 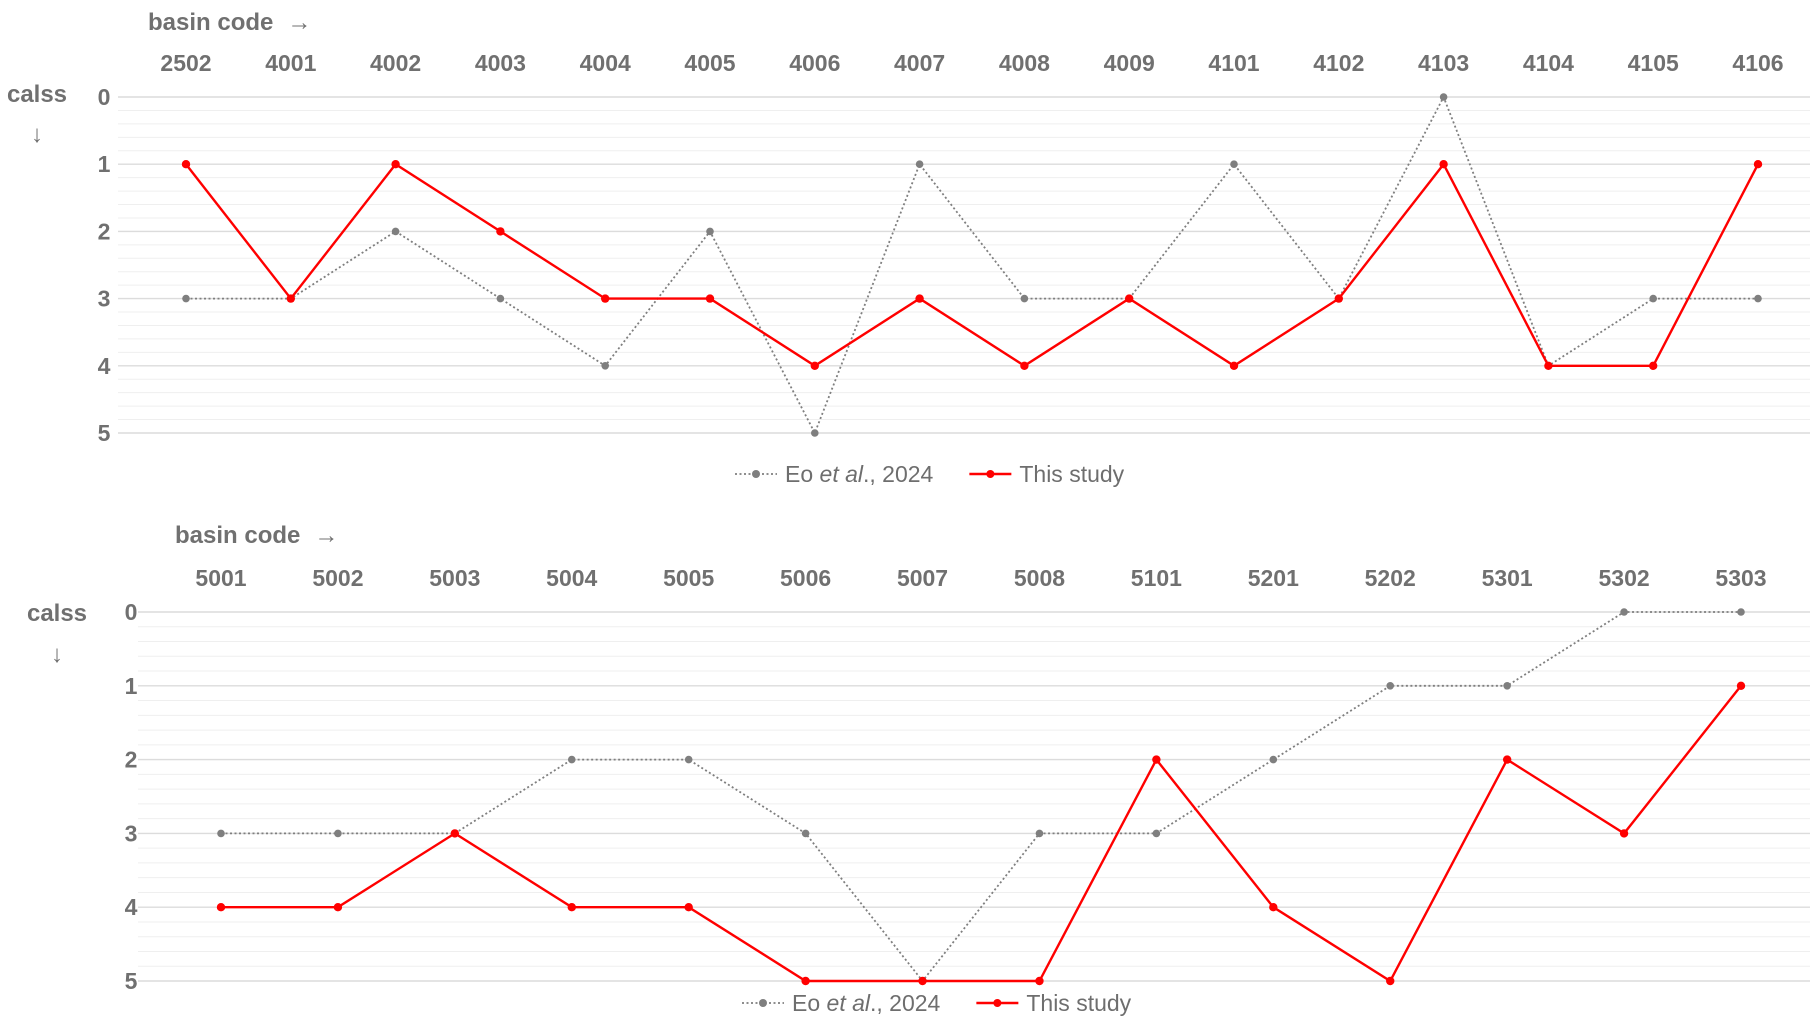 What do you see at coordinates (814, 63) in the screenshot?
I see `x-tick-label: 4006` at bounding box center [814, 63].